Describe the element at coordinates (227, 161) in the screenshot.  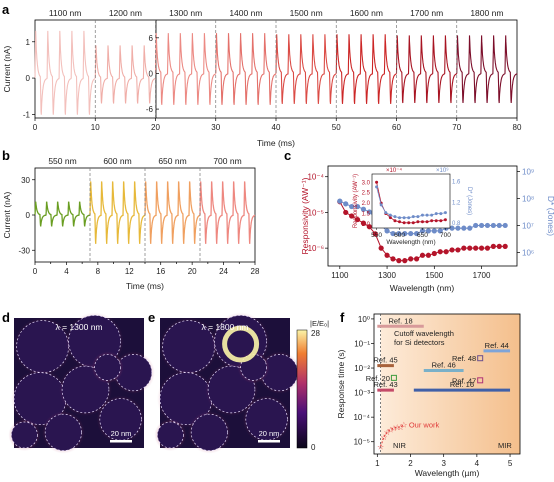
I see `panel-b-band-label: 700 nm` at that location.